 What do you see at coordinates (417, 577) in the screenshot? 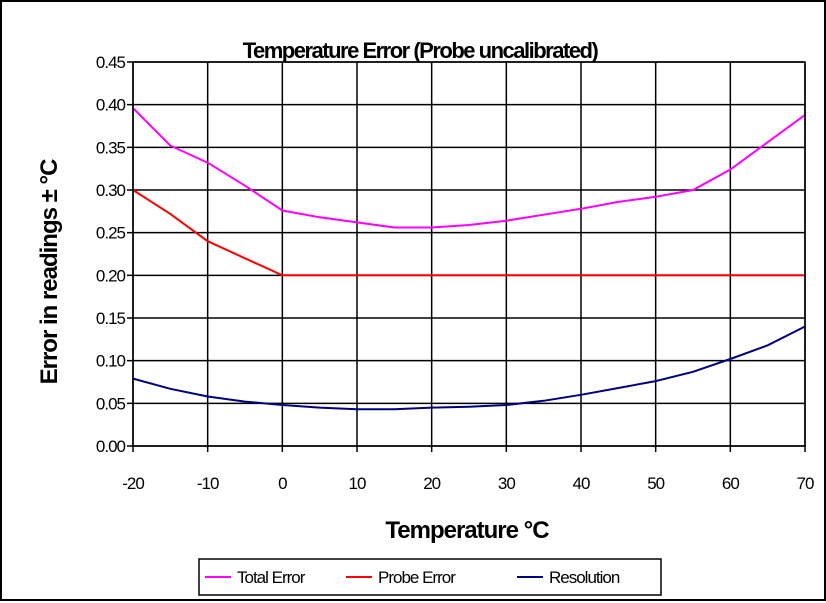
I see `legend-label: Probe Error` at bounding box center [417, 577].